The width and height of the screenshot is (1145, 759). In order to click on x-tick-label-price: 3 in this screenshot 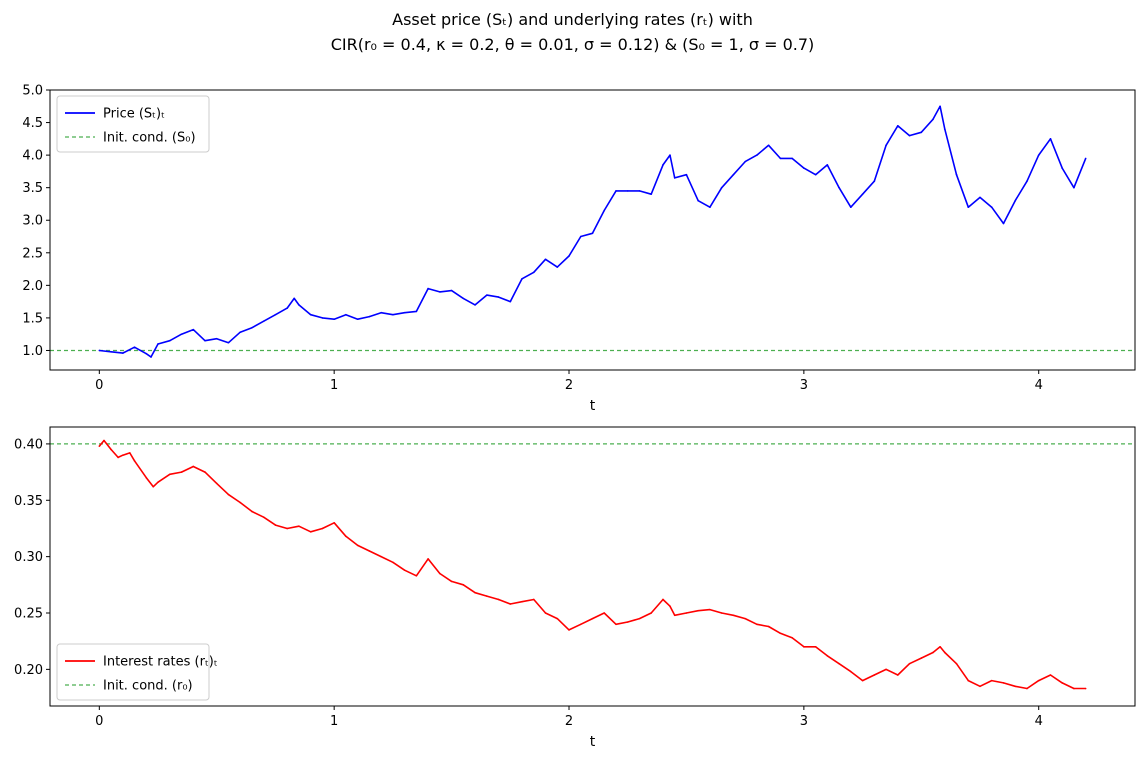, I will do `click(804, 385)`.